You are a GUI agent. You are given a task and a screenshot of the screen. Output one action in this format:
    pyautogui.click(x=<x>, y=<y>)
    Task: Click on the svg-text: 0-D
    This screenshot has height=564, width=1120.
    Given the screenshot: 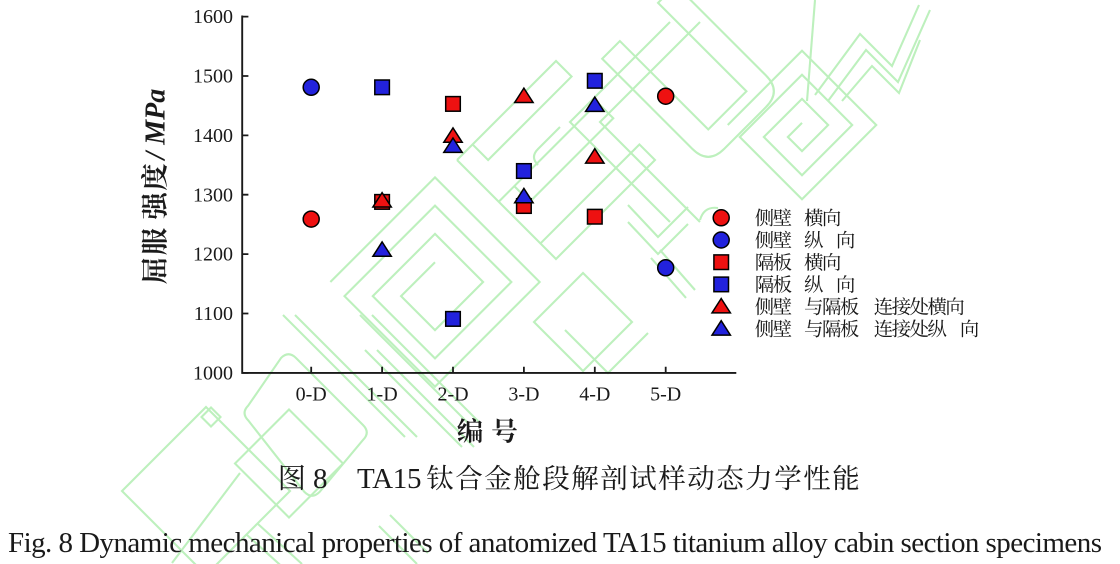 What is the action you would take?
    pyautogui.click(x=311, y=394)
    